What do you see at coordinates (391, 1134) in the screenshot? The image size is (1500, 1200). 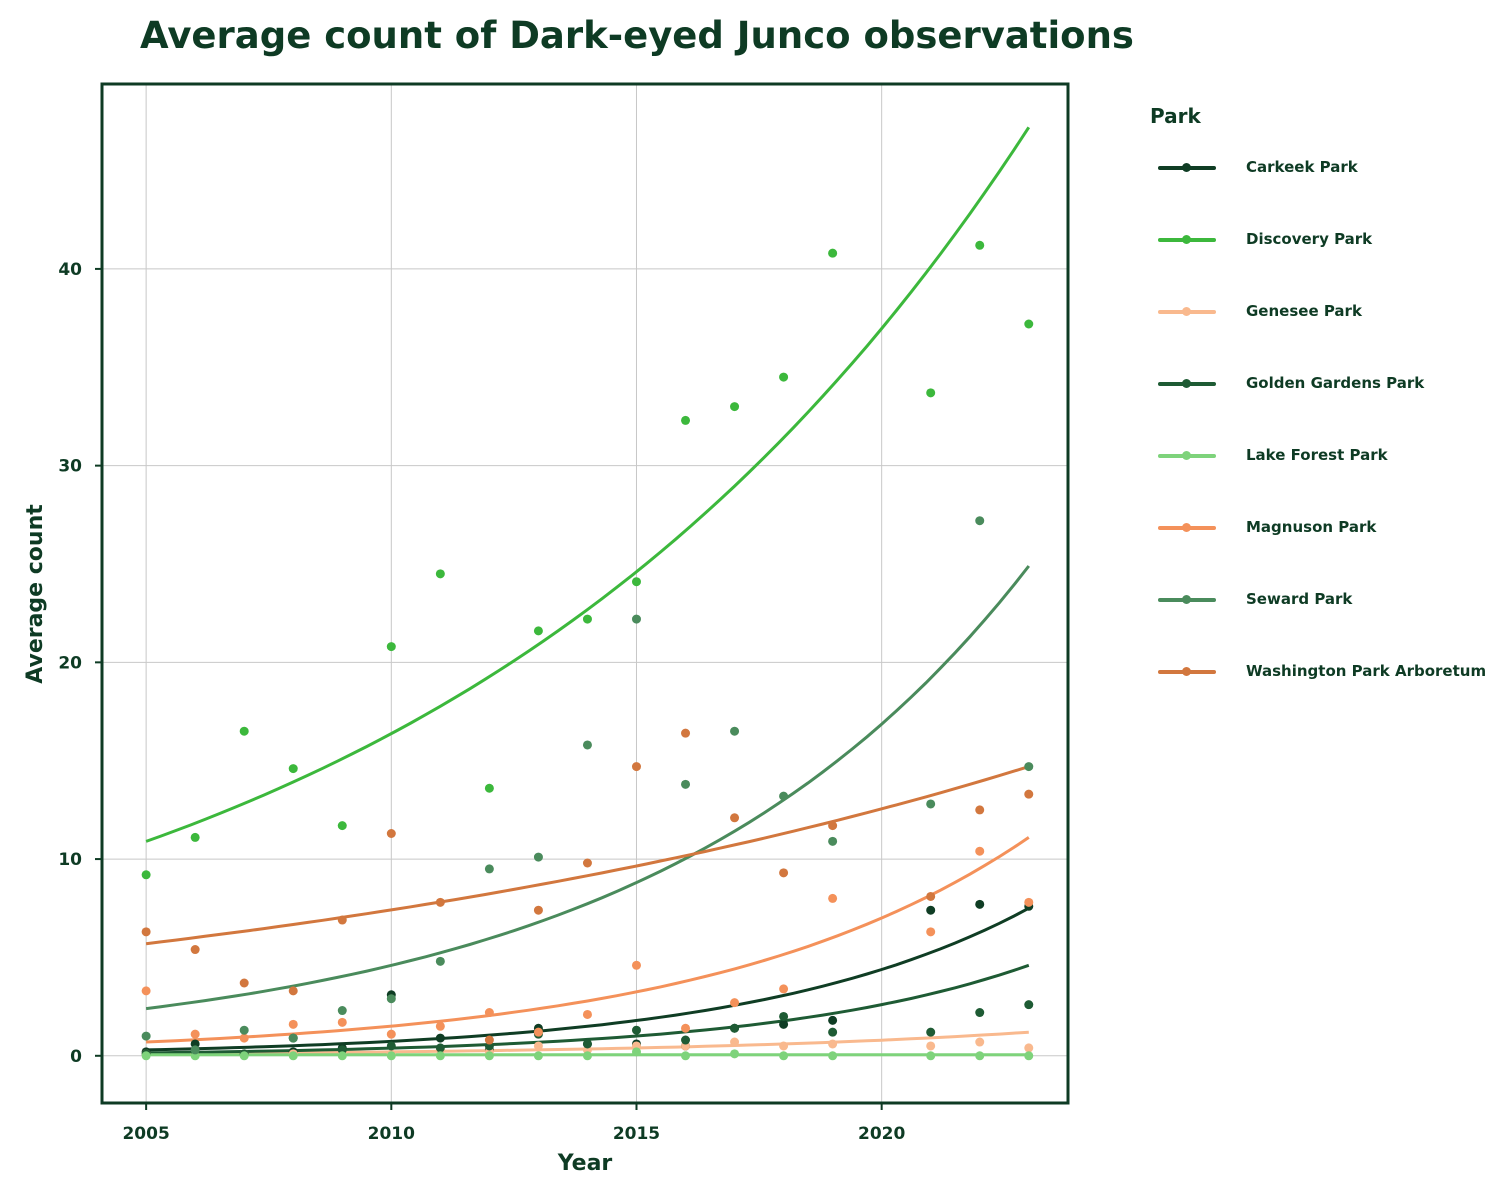 I see `x-tick-label: 2010` at bounding box center [391, 1134].